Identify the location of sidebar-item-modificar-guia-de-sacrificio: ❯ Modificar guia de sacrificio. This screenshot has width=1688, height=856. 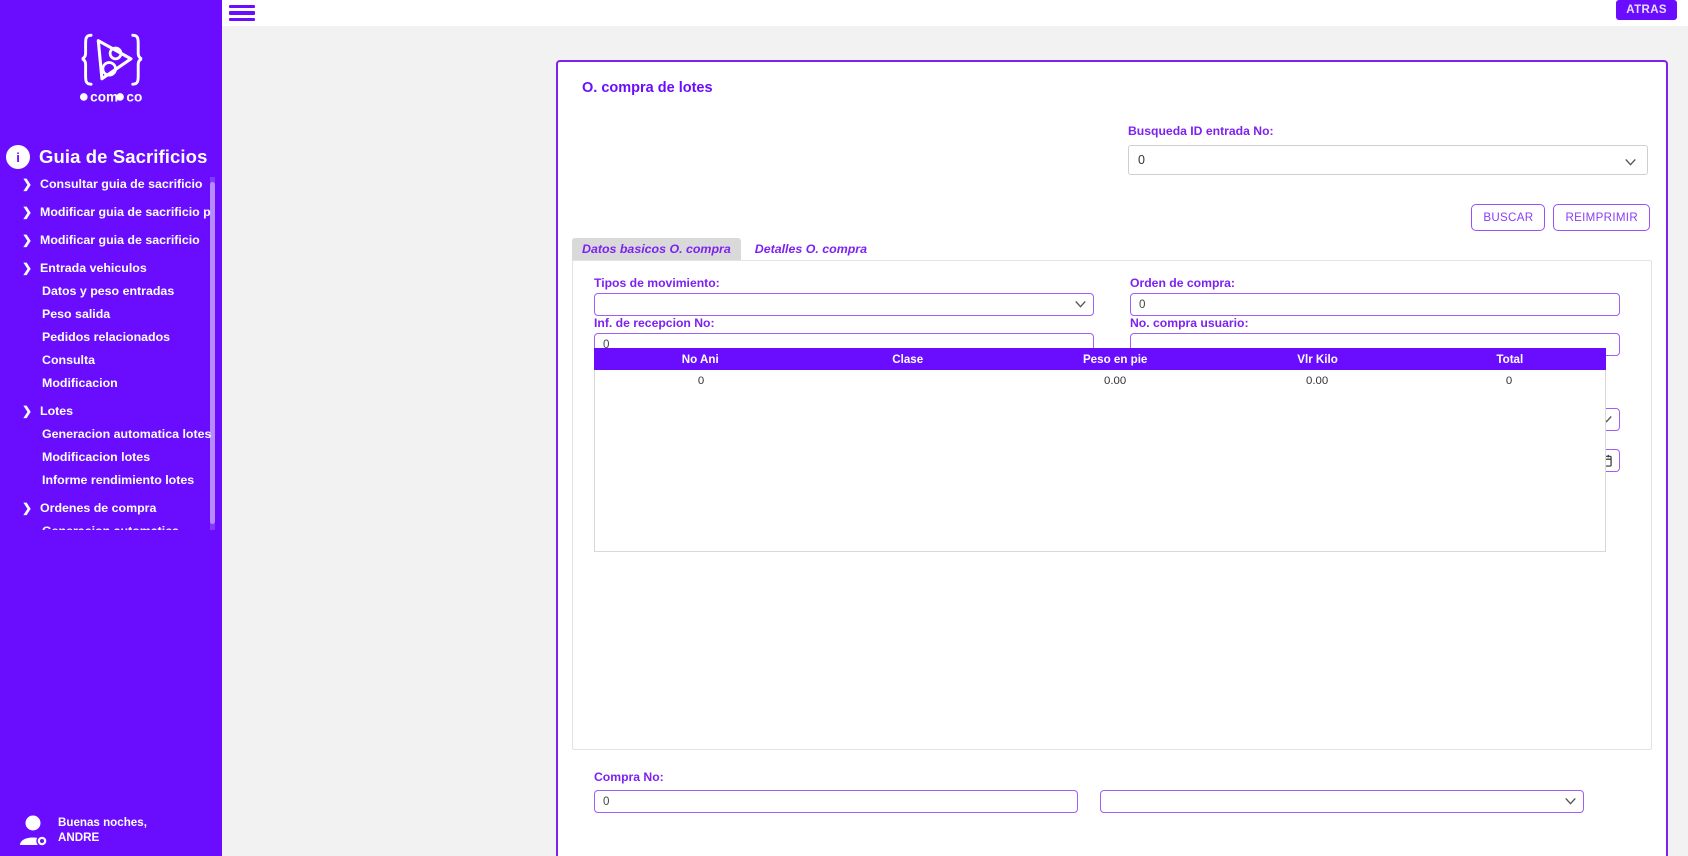
(107, 239).